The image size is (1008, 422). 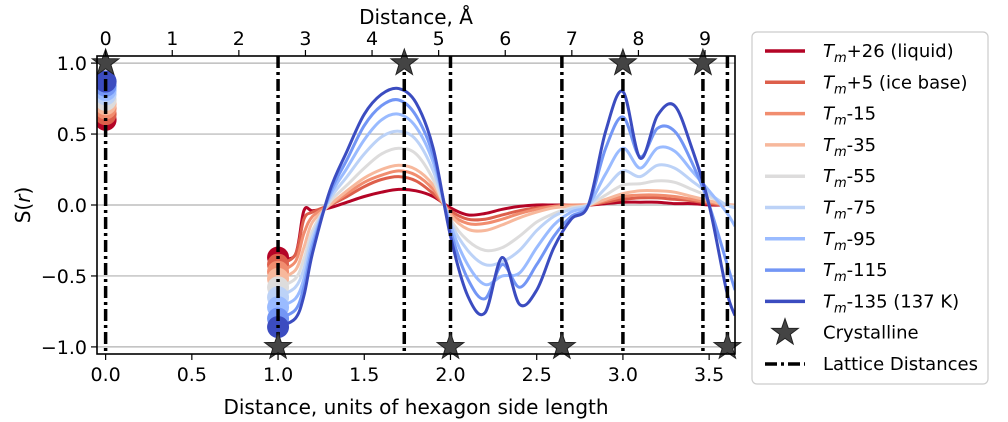 I want to click on legend-label: Tm-55, so click(x=849, y=178).